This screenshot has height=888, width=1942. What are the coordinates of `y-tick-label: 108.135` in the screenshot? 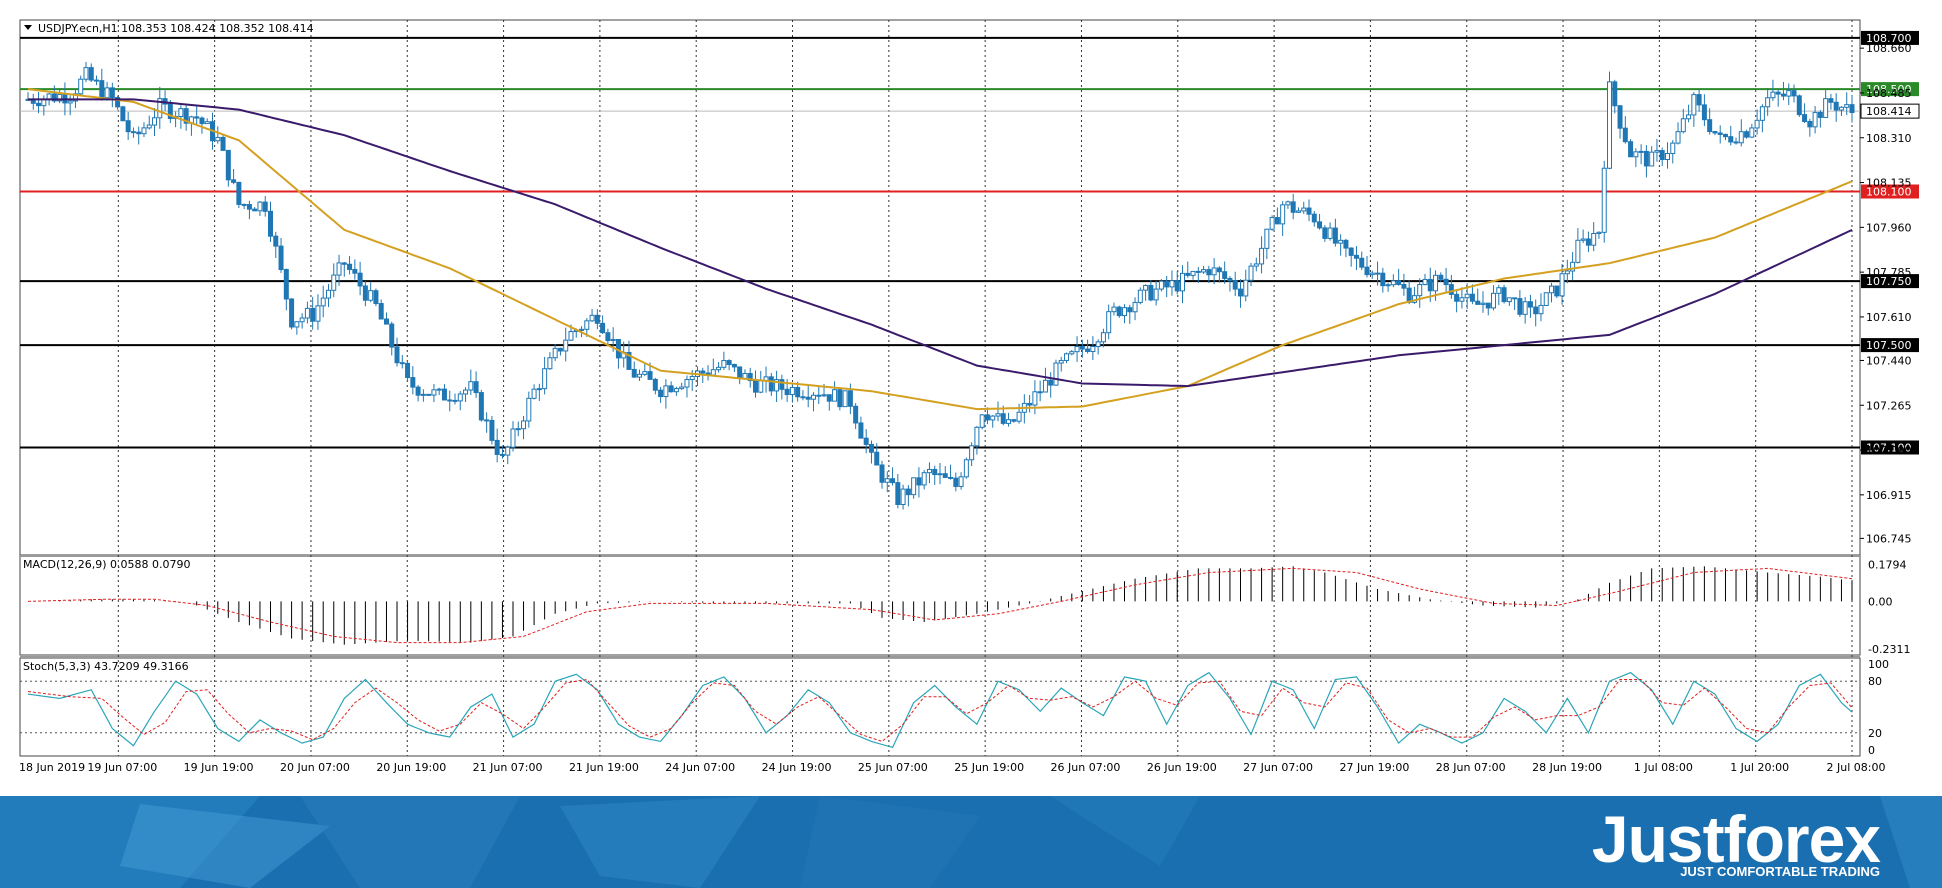 It's located at (1889, 183).